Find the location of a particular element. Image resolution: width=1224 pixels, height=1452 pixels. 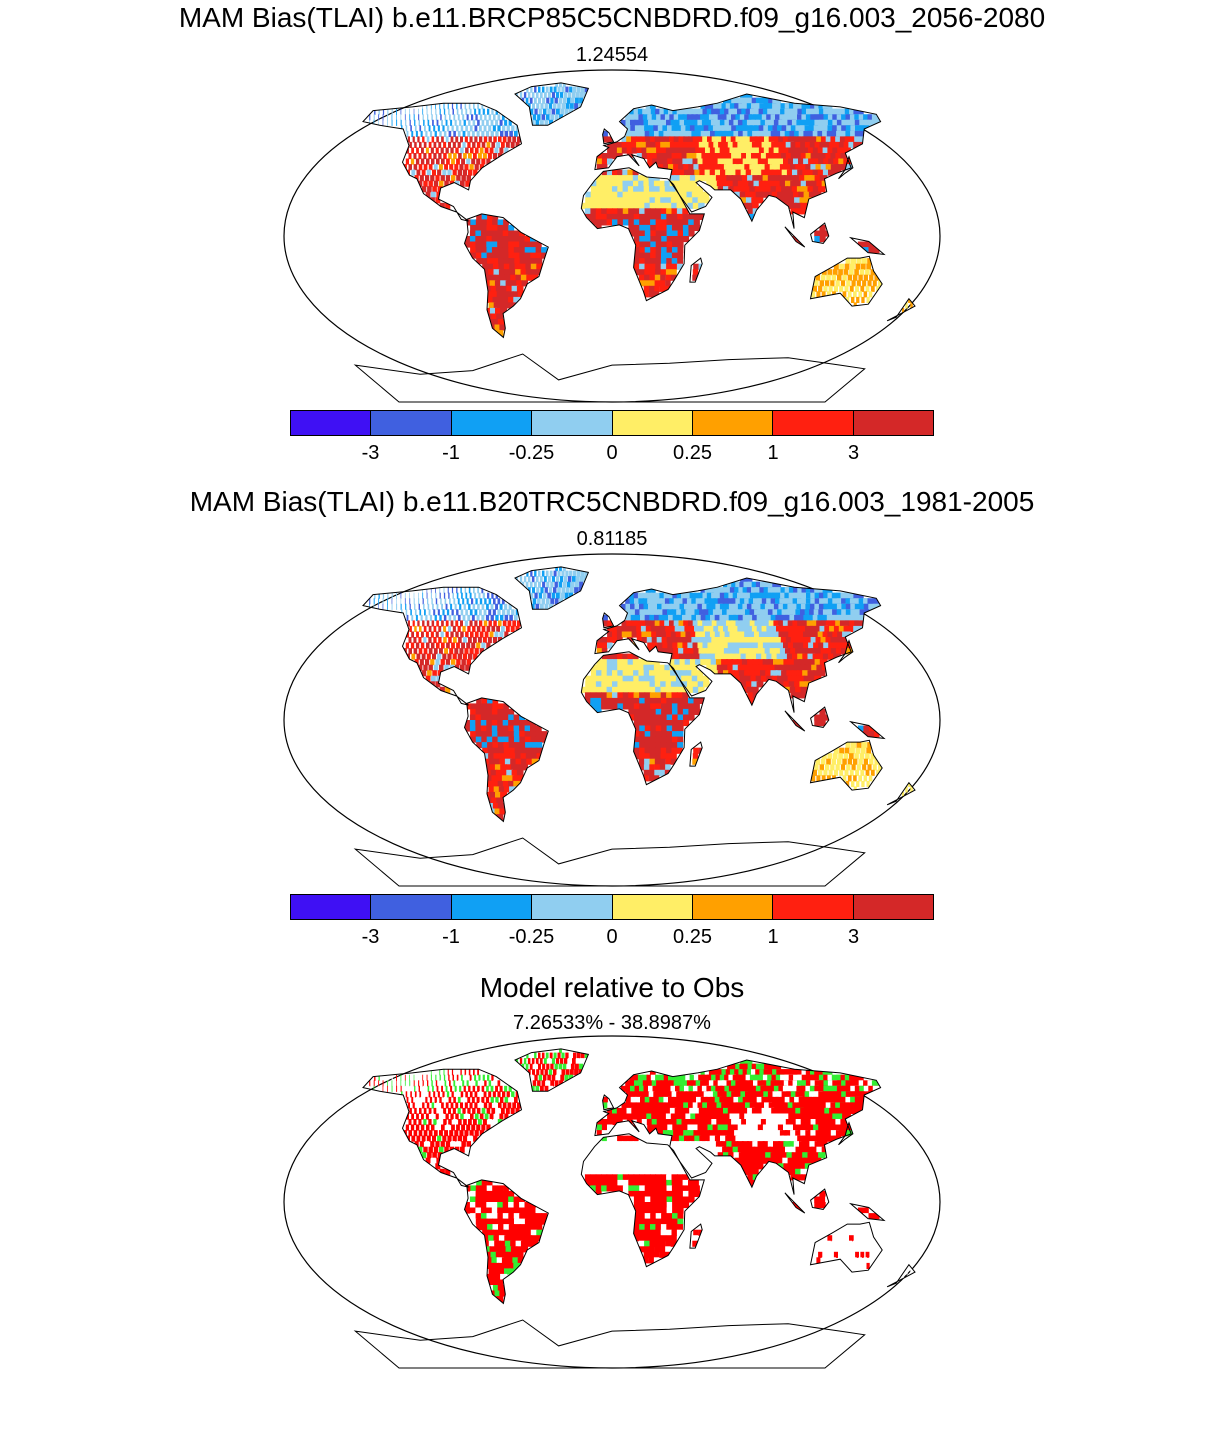

panel-1-colorbar-ticks: -3 -1 -0.25 0 0.25 1 3 is located at coordinates (612, 454).